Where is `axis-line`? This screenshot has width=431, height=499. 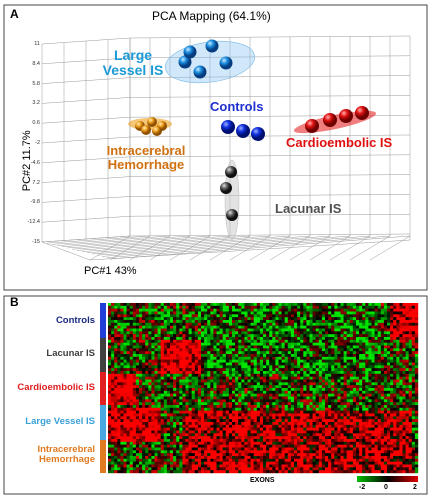
axis-line is located at coordinates (330, 248).